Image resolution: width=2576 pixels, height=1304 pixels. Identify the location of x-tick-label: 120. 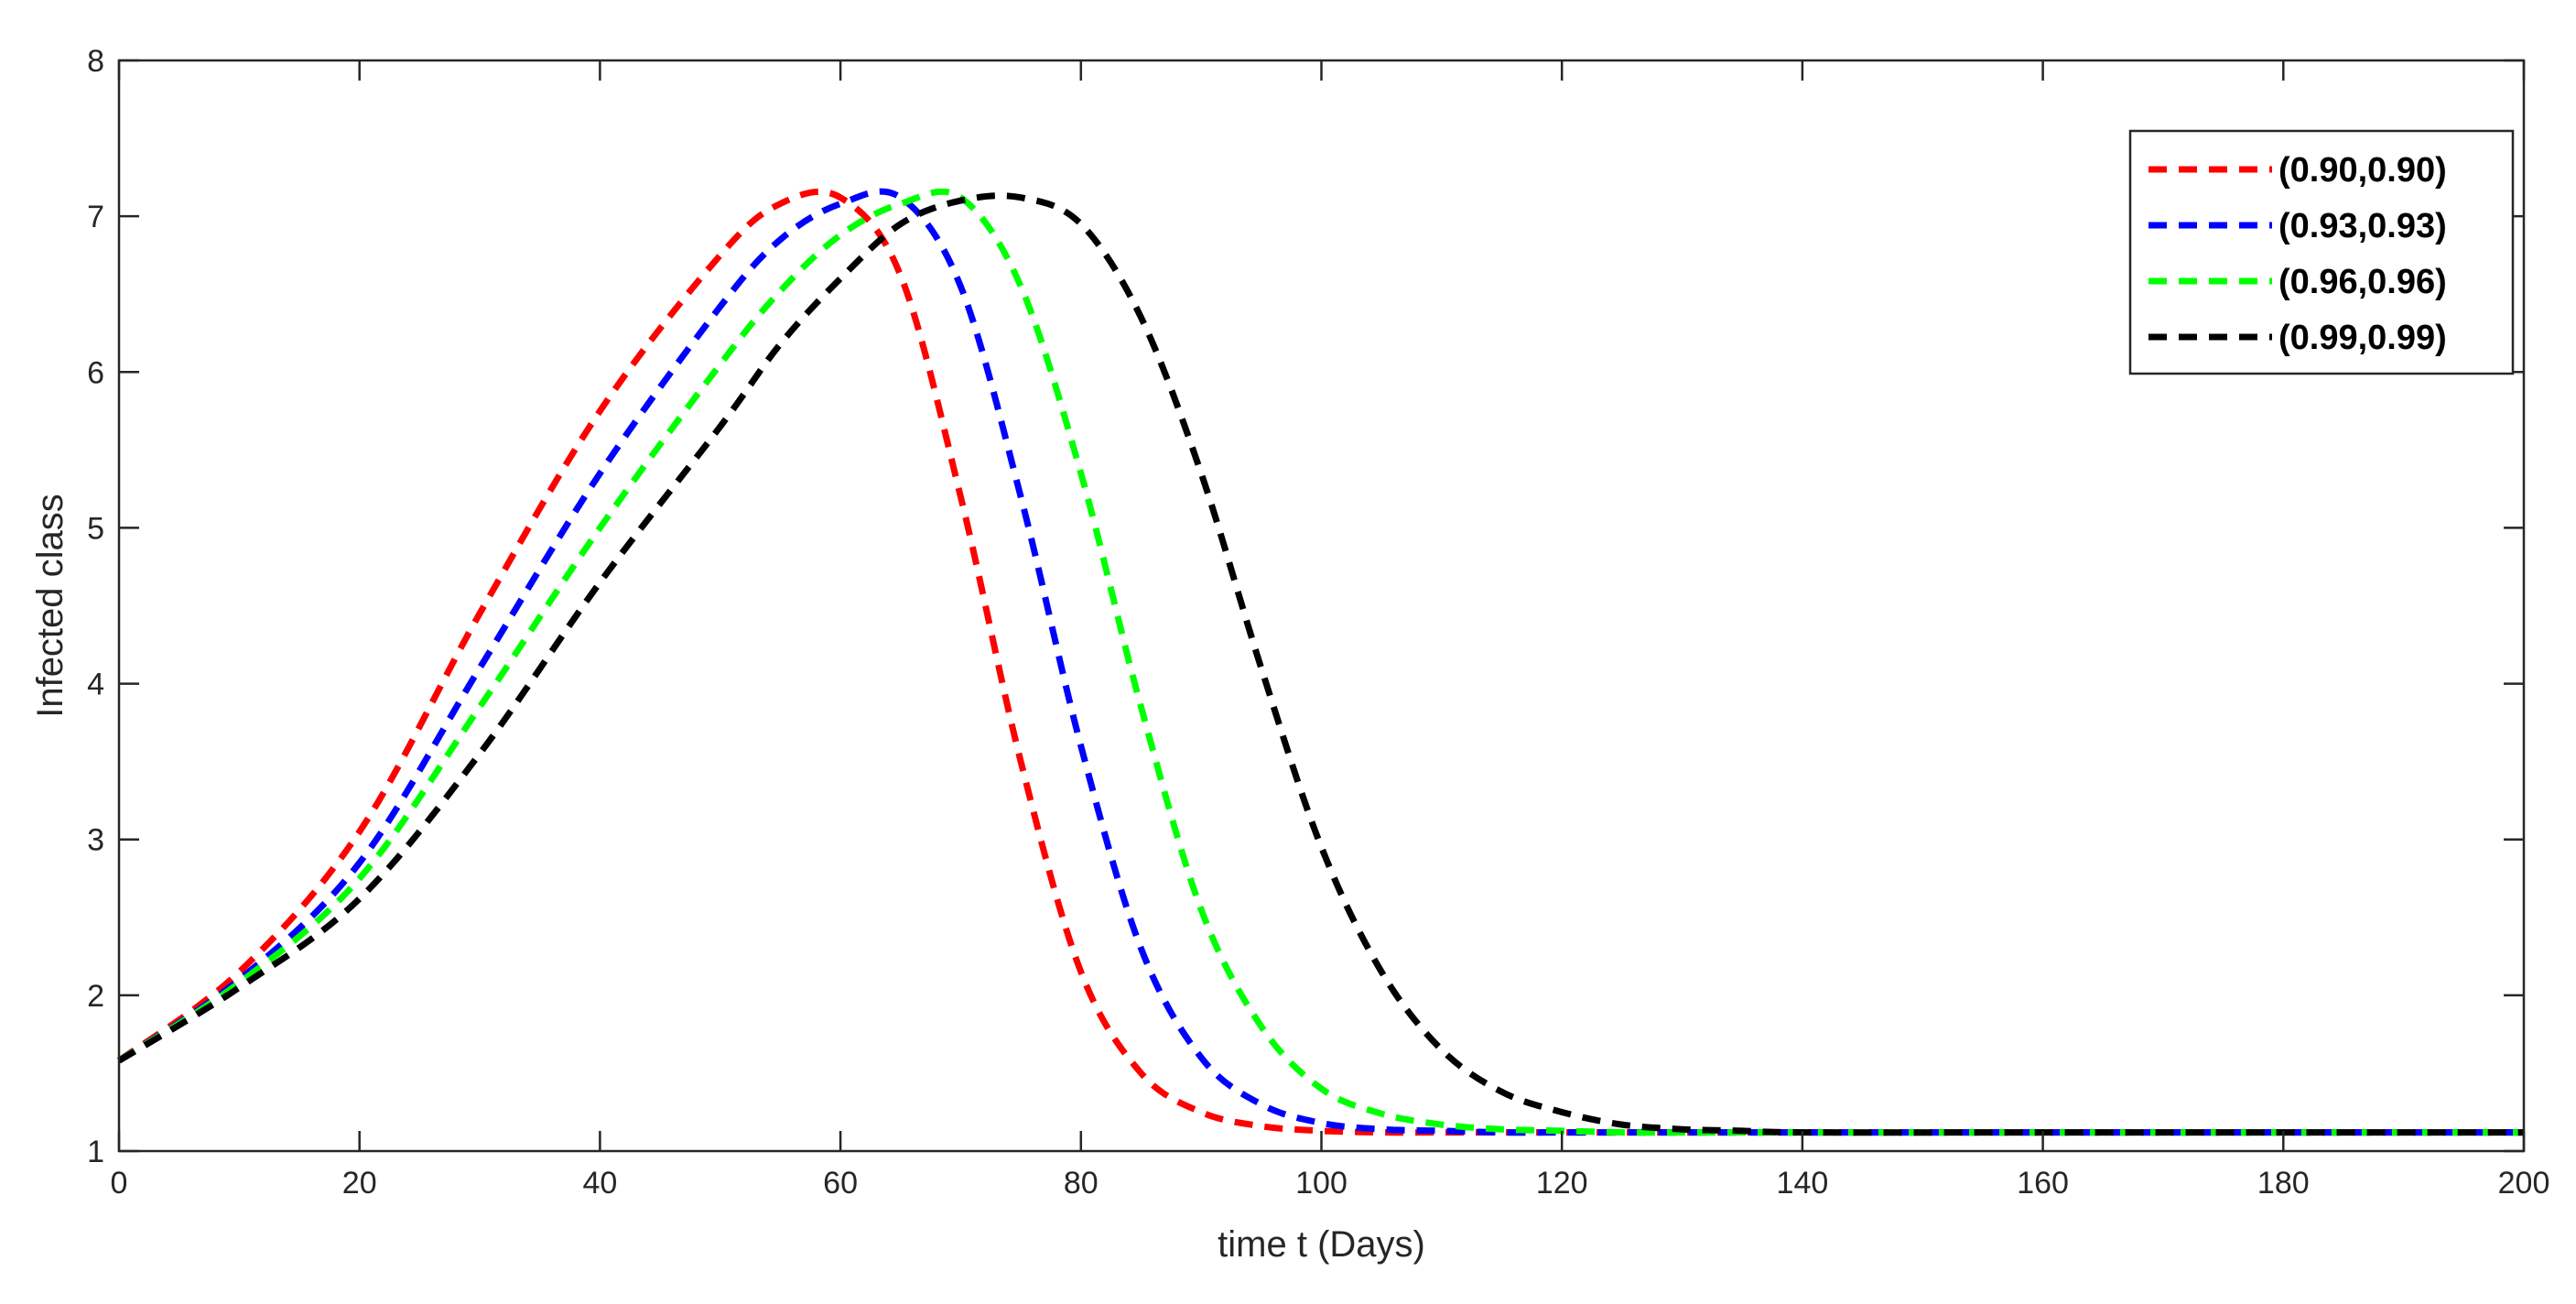
(1562, 1183).